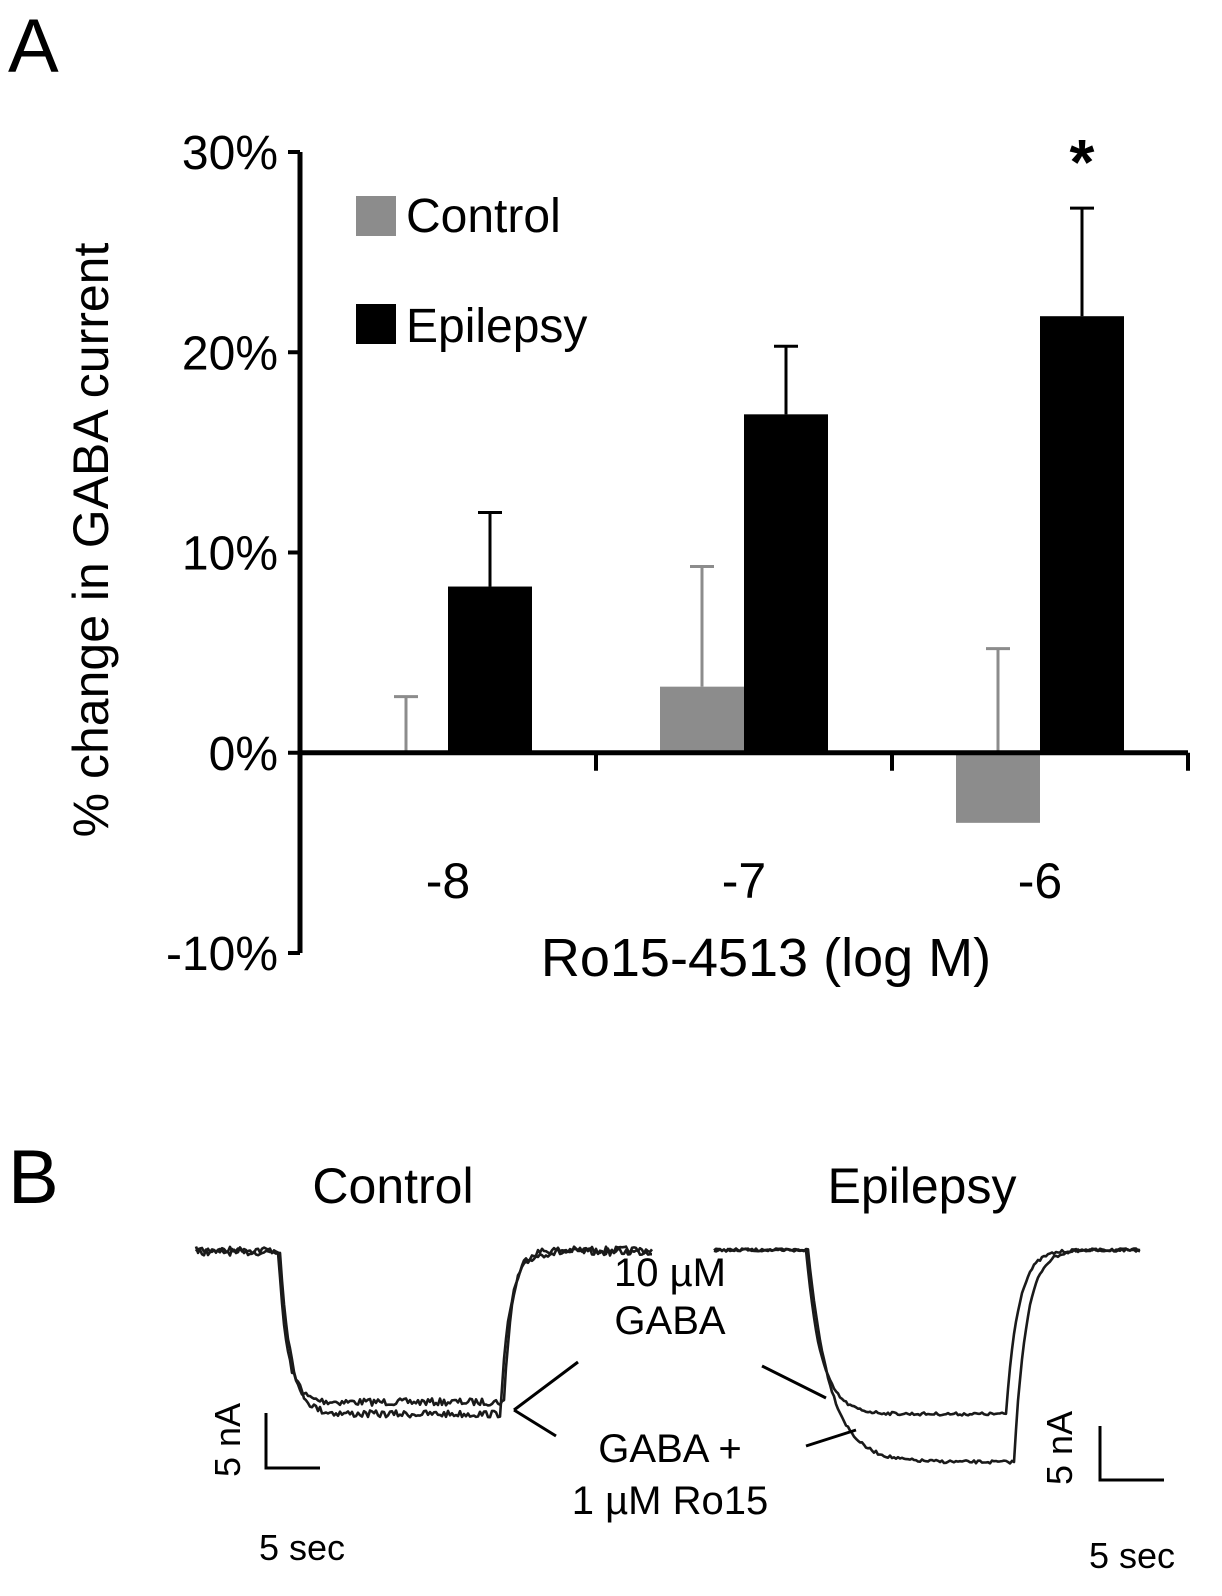 This screenshot has width=1222, height=1596. Describe the element at coordinates (1040, 881) in the screenshot. I see `x-tick-label: -6` at that location.